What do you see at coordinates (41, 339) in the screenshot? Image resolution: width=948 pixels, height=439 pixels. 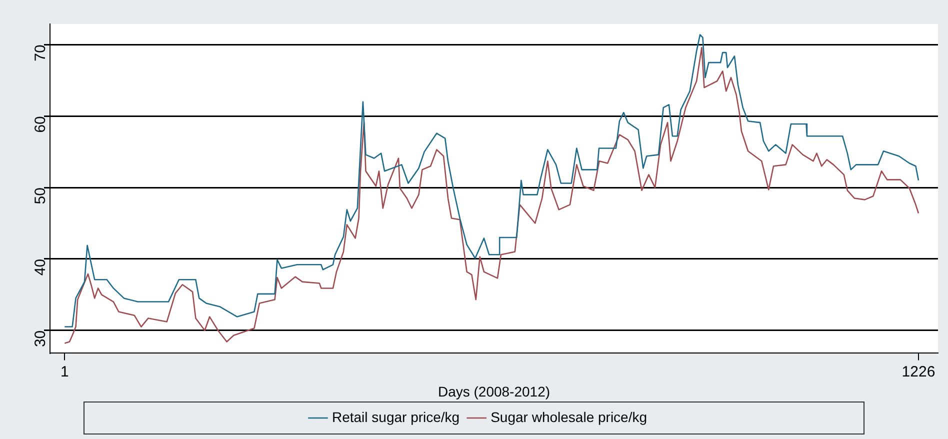 I see `y-tick-label: 30` at bounding box center [41, 339].